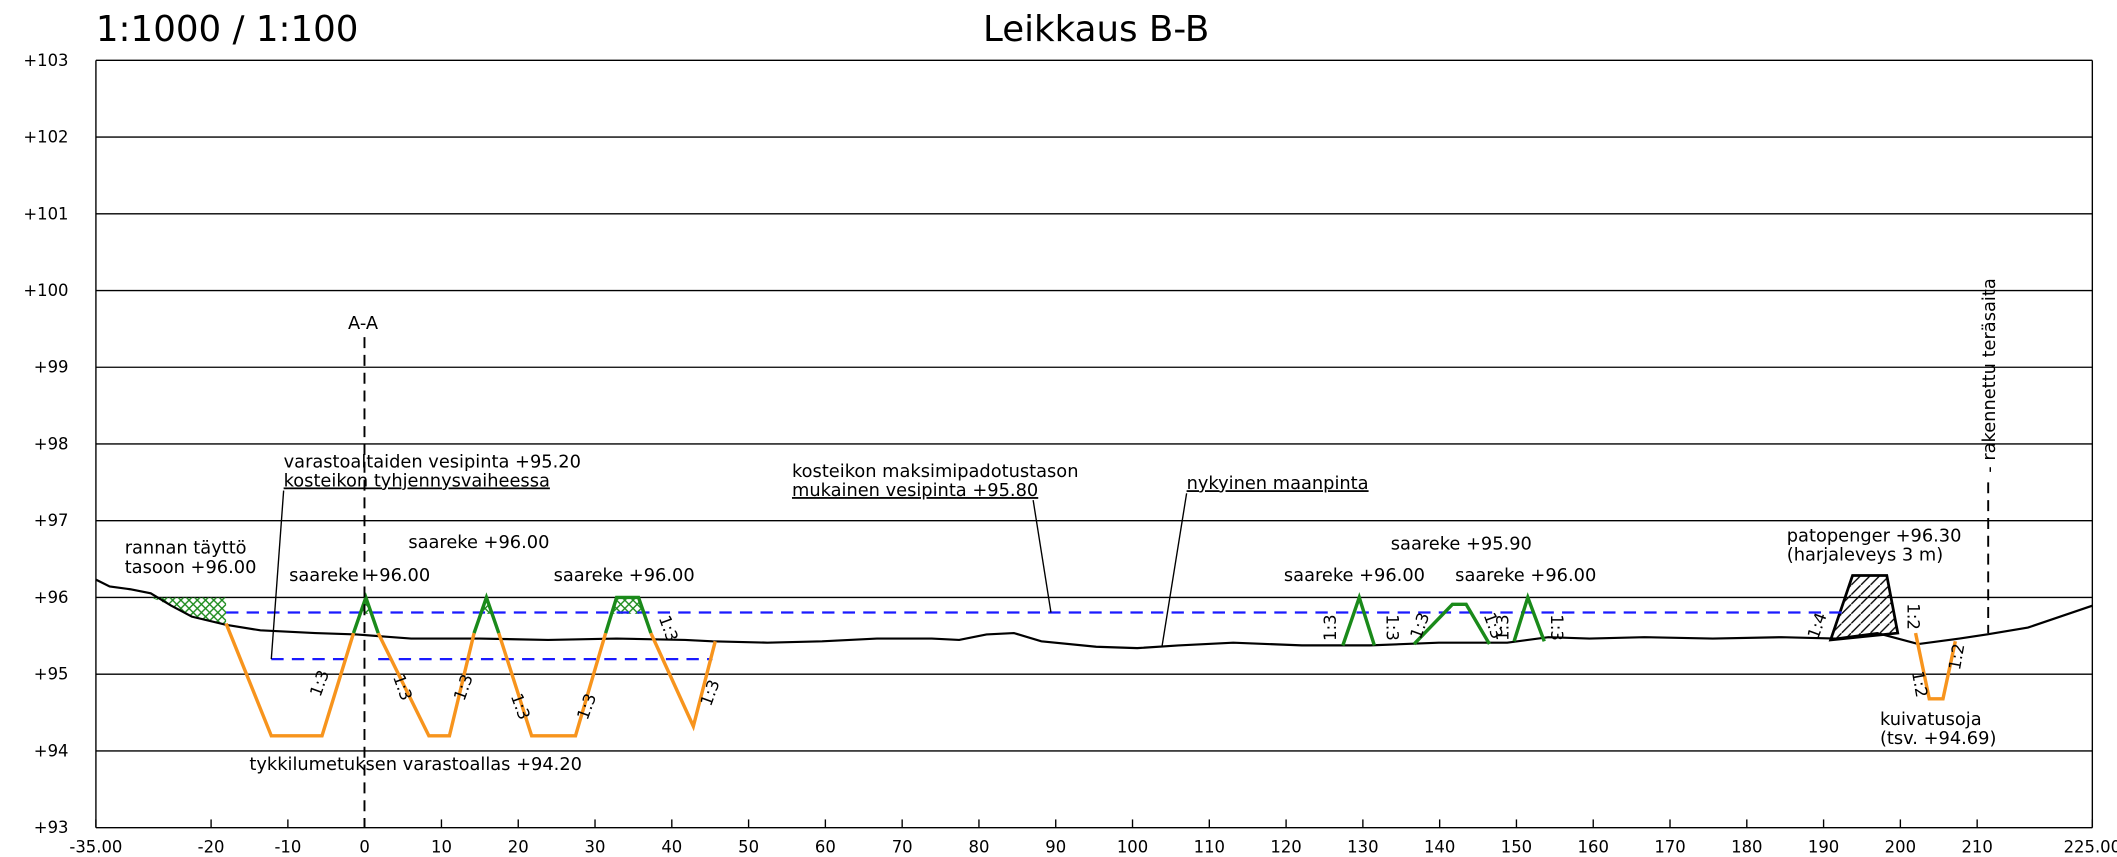 The width and height of the screenshot is (2117, 857). I want to click on y-tick-label: +94, so click(51, 750).